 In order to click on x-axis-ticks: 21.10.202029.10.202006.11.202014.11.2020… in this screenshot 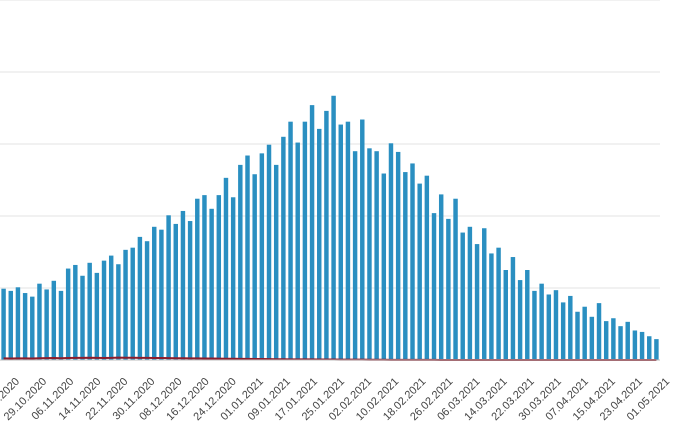, I will do `click(336, 399)`.